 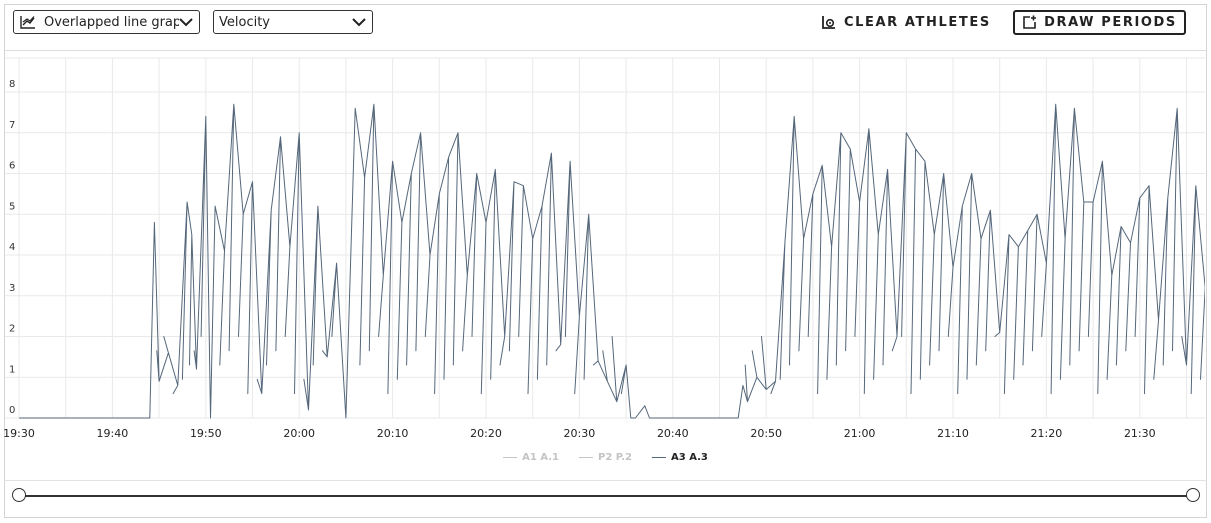 What do you see at coordinates (12, 410) in the screenshot?
I see `y-tick-label: 0` at bounding box center [12, 410].